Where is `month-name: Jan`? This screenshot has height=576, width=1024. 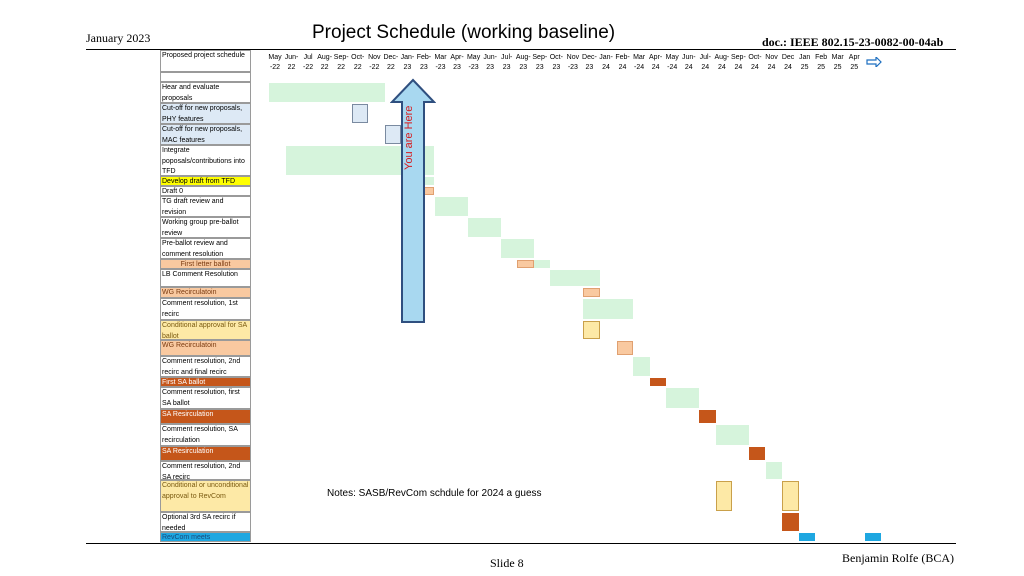
month-name: Jan is located at coordinates (804, 57).